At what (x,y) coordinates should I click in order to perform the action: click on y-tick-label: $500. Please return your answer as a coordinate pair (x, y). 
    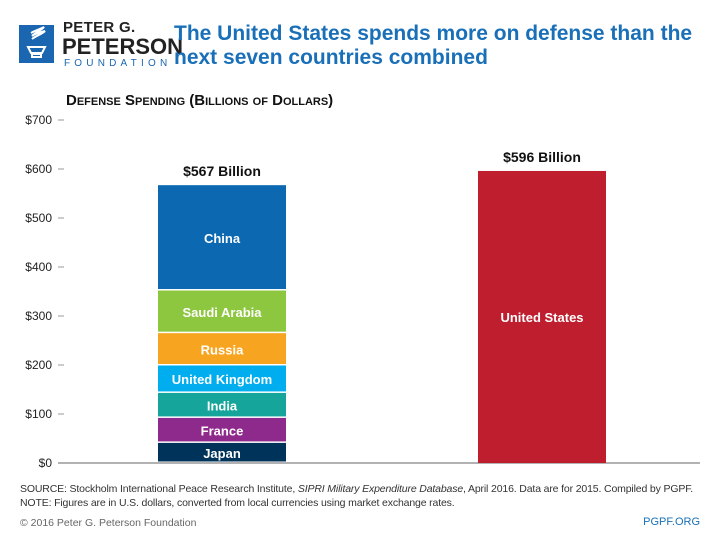
    Looking at the image, I should click on (38, 218).